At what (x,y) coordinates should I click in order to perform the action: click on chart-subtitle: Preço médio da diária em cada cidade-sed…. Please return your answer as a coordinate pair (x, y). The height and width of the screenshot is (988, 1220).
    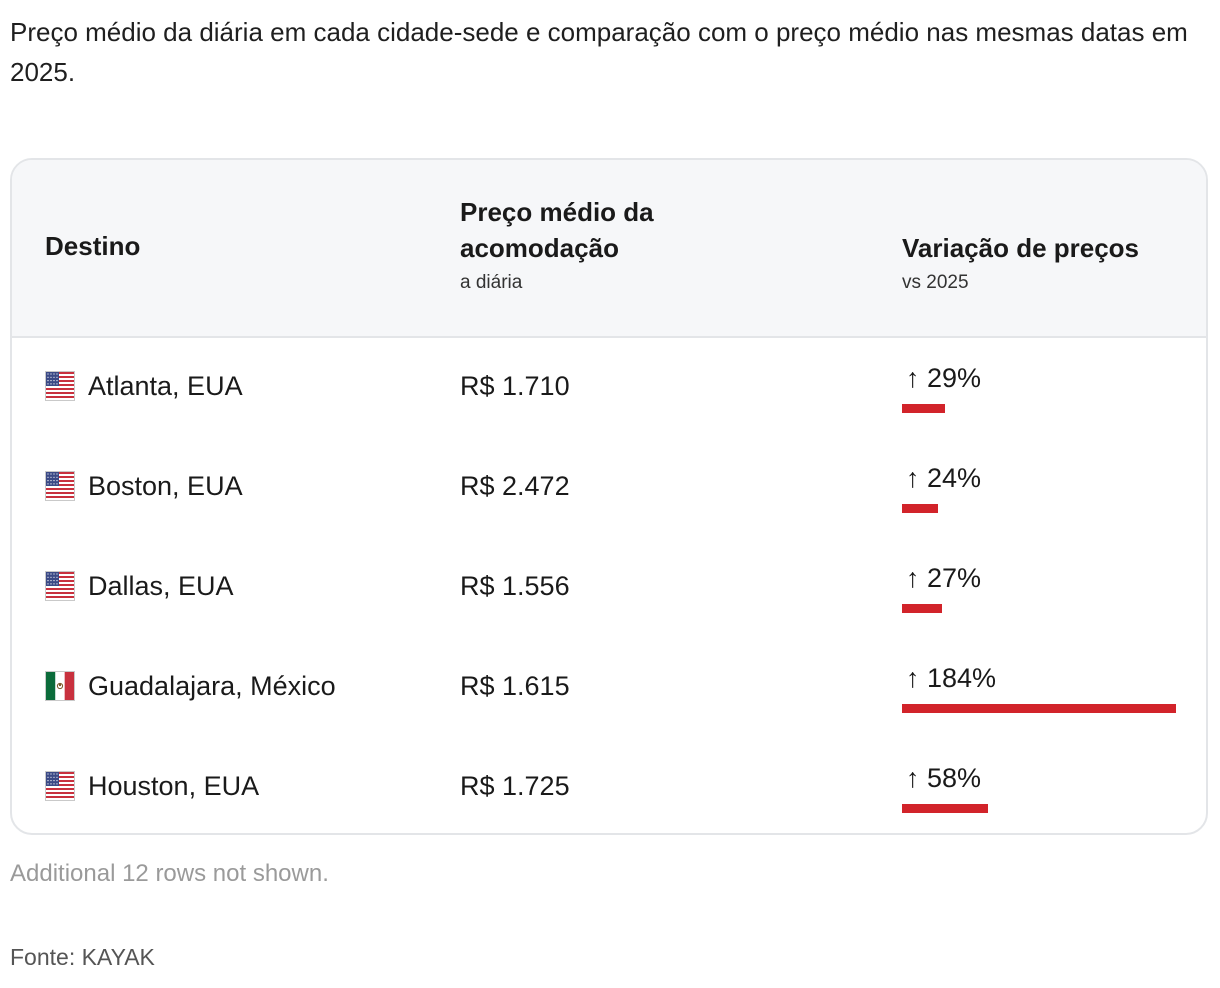
    Looking at the image, I should click on (599, 52).